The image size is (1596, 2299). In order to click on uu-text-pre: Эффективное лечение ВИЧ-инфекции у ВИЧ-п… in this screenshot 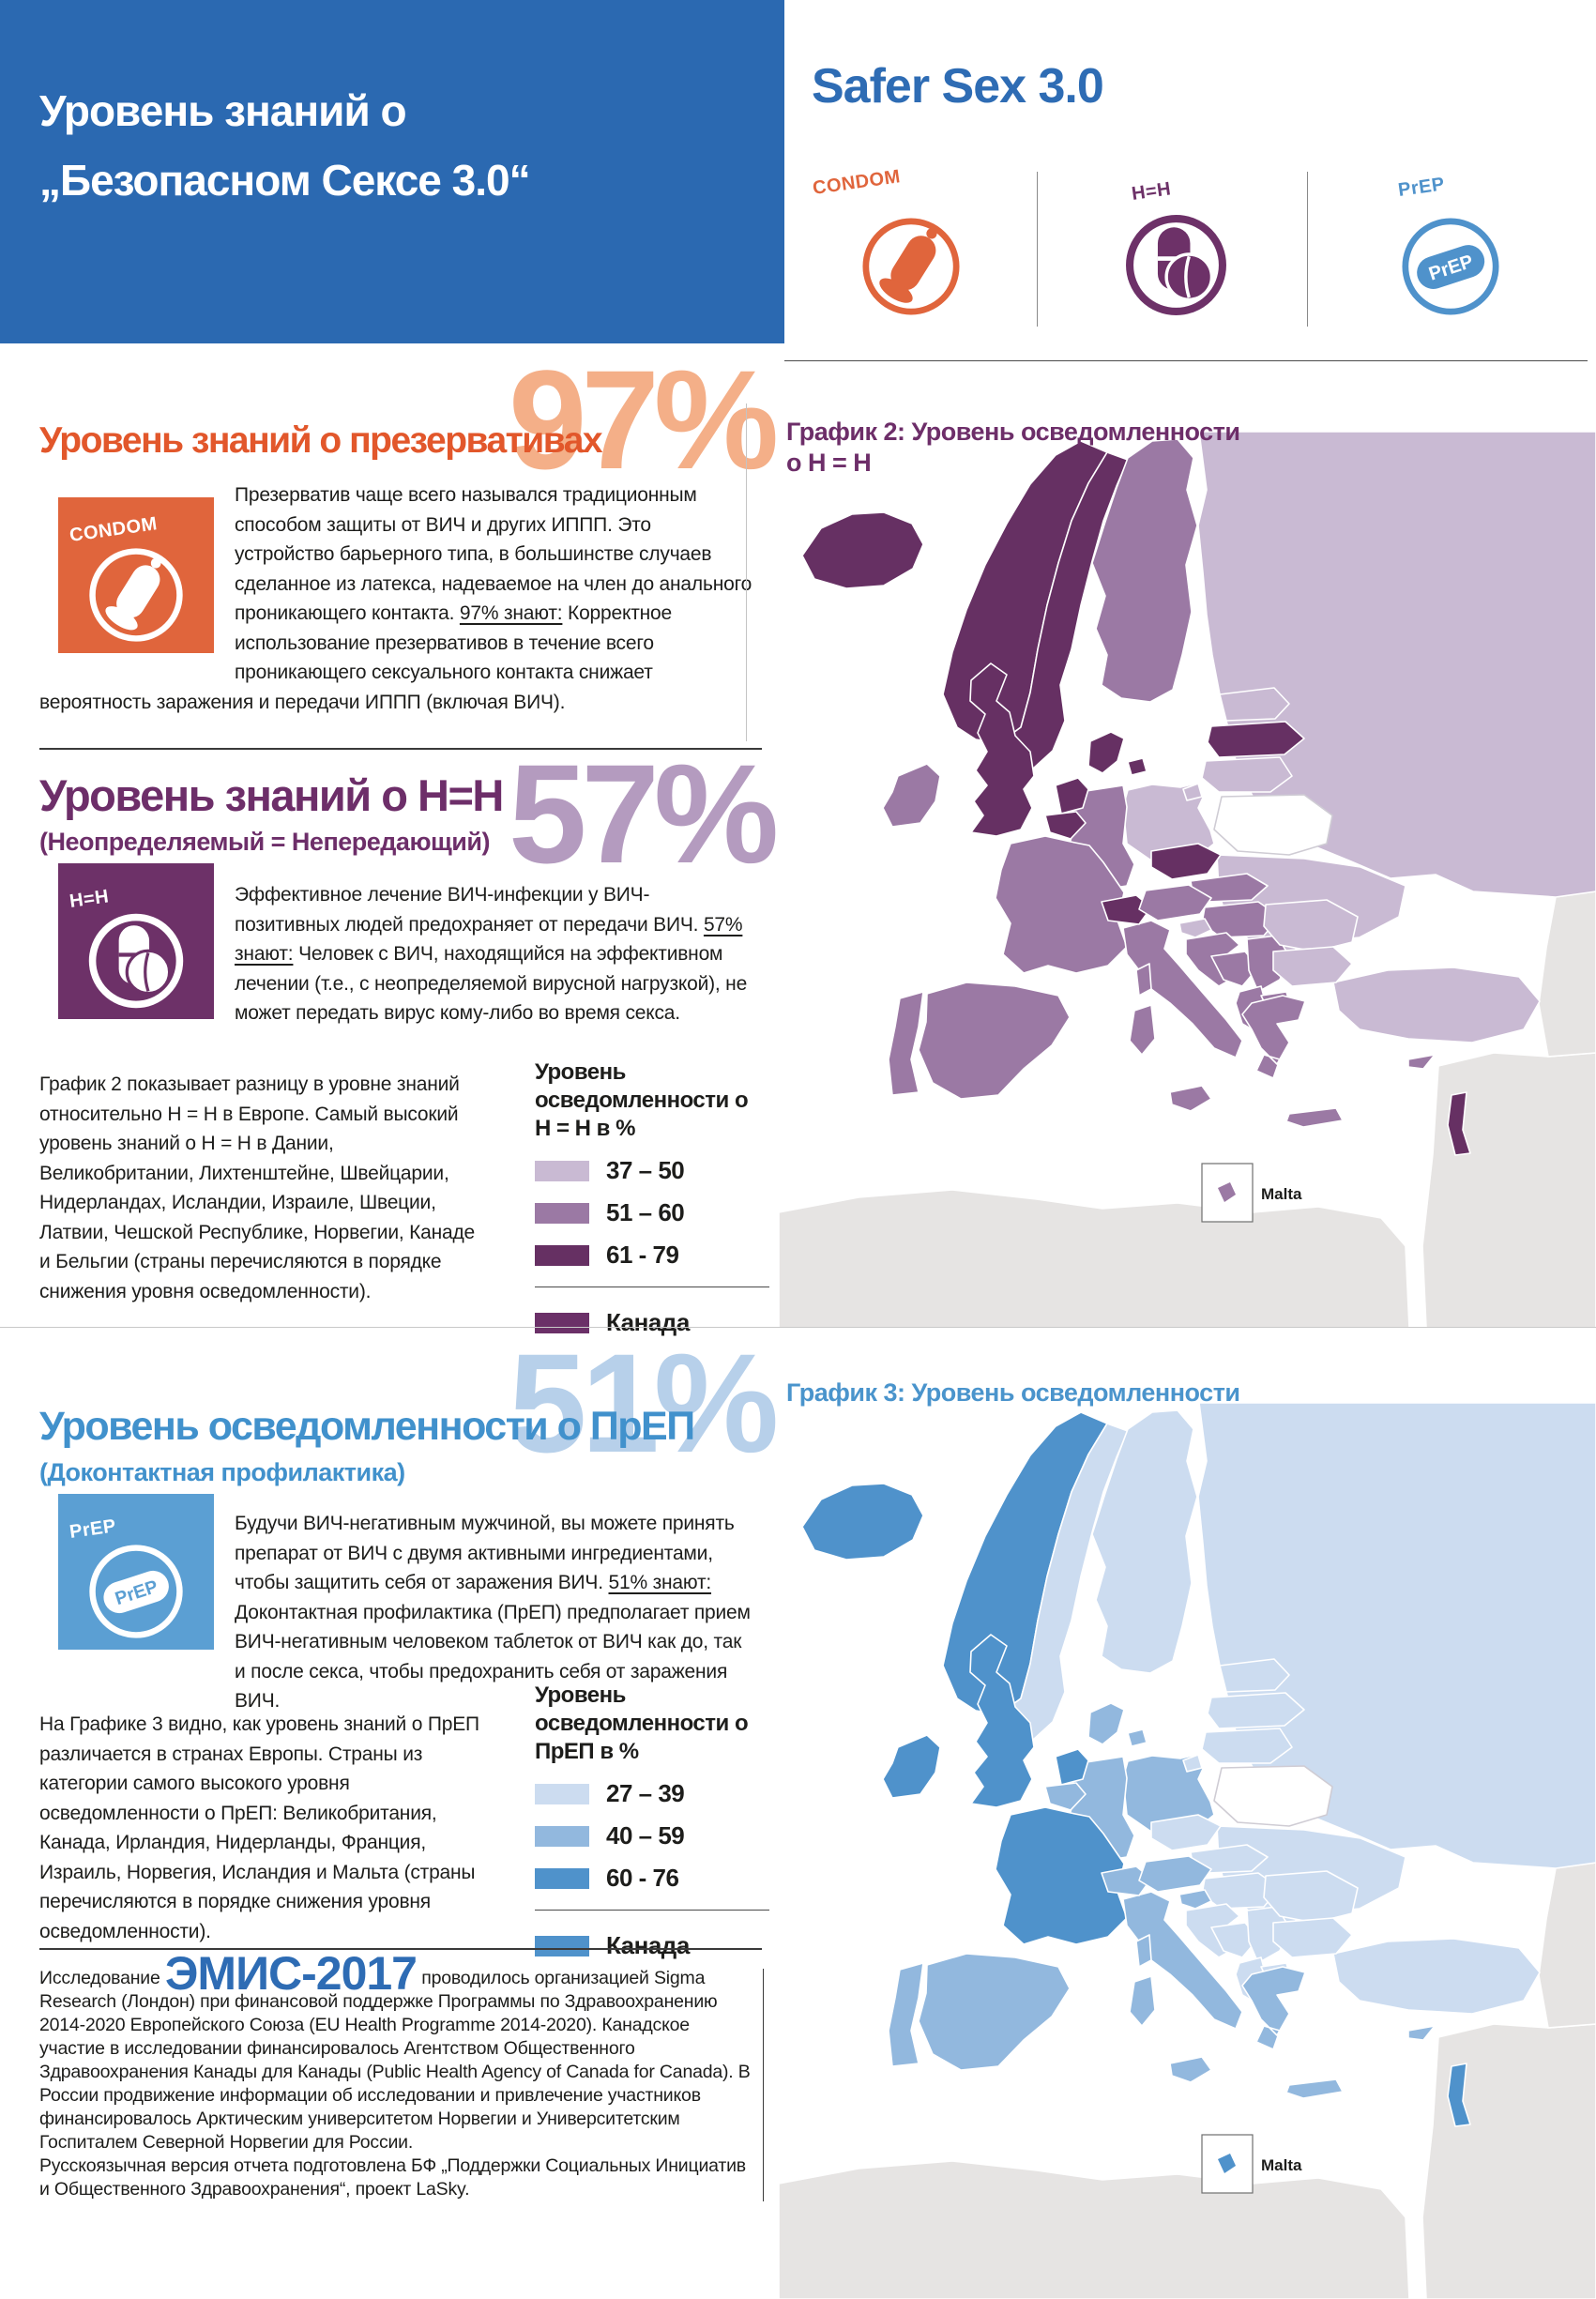, I will do `click(469, 910)`.